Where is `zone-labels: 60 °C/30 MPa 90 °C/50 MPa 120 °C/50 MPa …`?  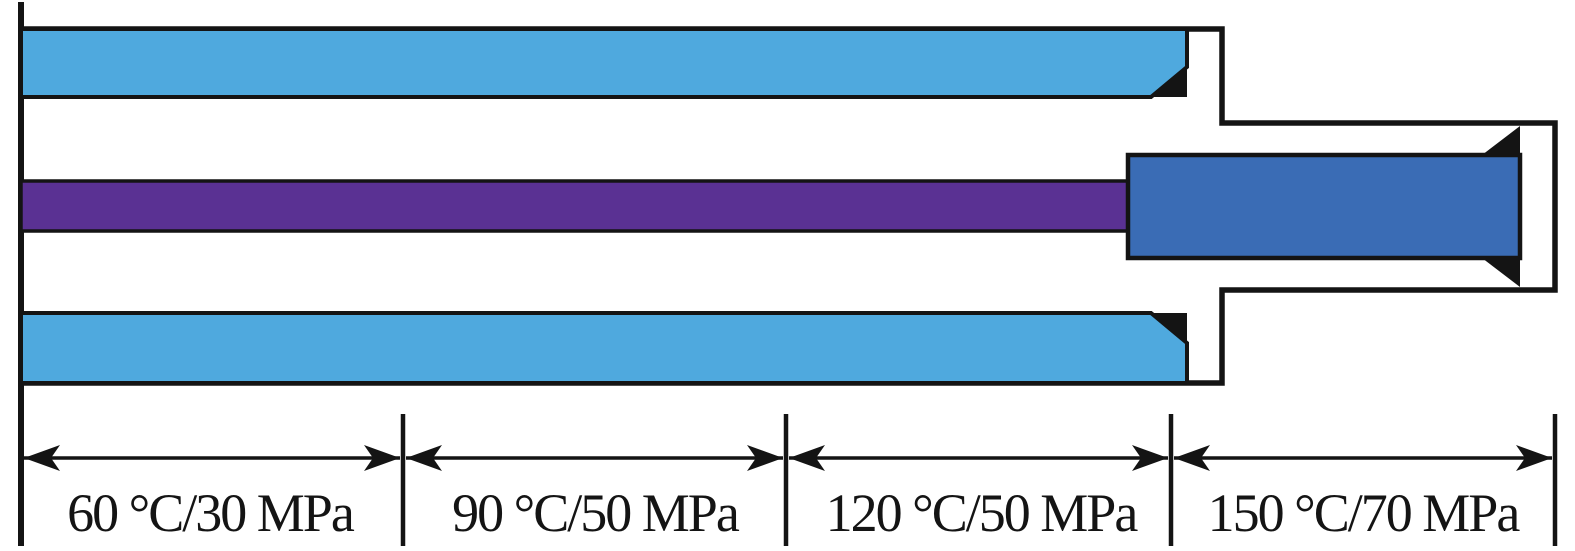
zone-labels: 60 °C/30 MPa 90 °C/50 MPa 120 °C/50 MPa … is located at coordinates (794, 513).